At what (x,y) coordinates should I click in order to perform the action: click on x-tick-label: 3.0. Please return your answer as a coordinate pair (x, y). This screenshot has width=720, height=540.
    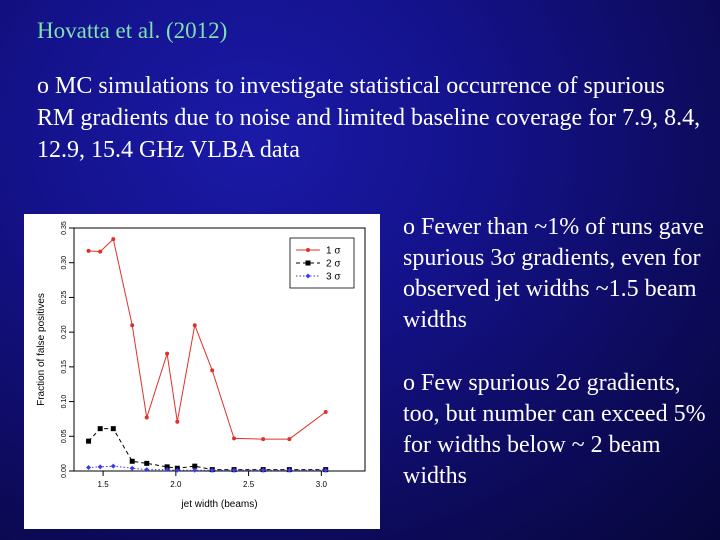
    Looking at the image, I should click on (322, 484).